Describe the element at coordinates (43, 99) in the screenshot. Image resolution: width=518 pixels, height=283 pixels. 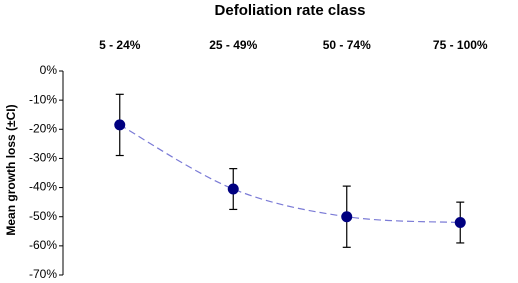
I see `y-tick-label: -10%` at that location.